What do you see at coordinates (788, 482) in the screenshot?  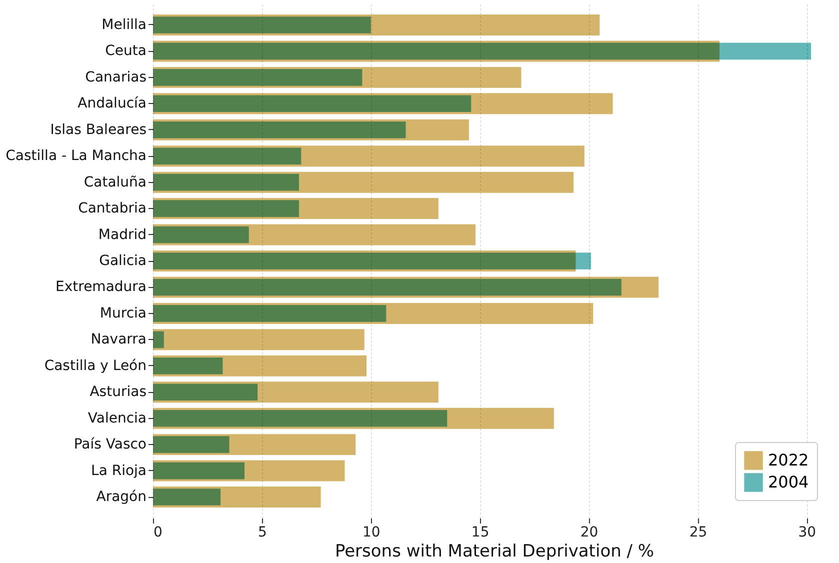 I see `legend-label: 2004` at bounding box center [788, 482].